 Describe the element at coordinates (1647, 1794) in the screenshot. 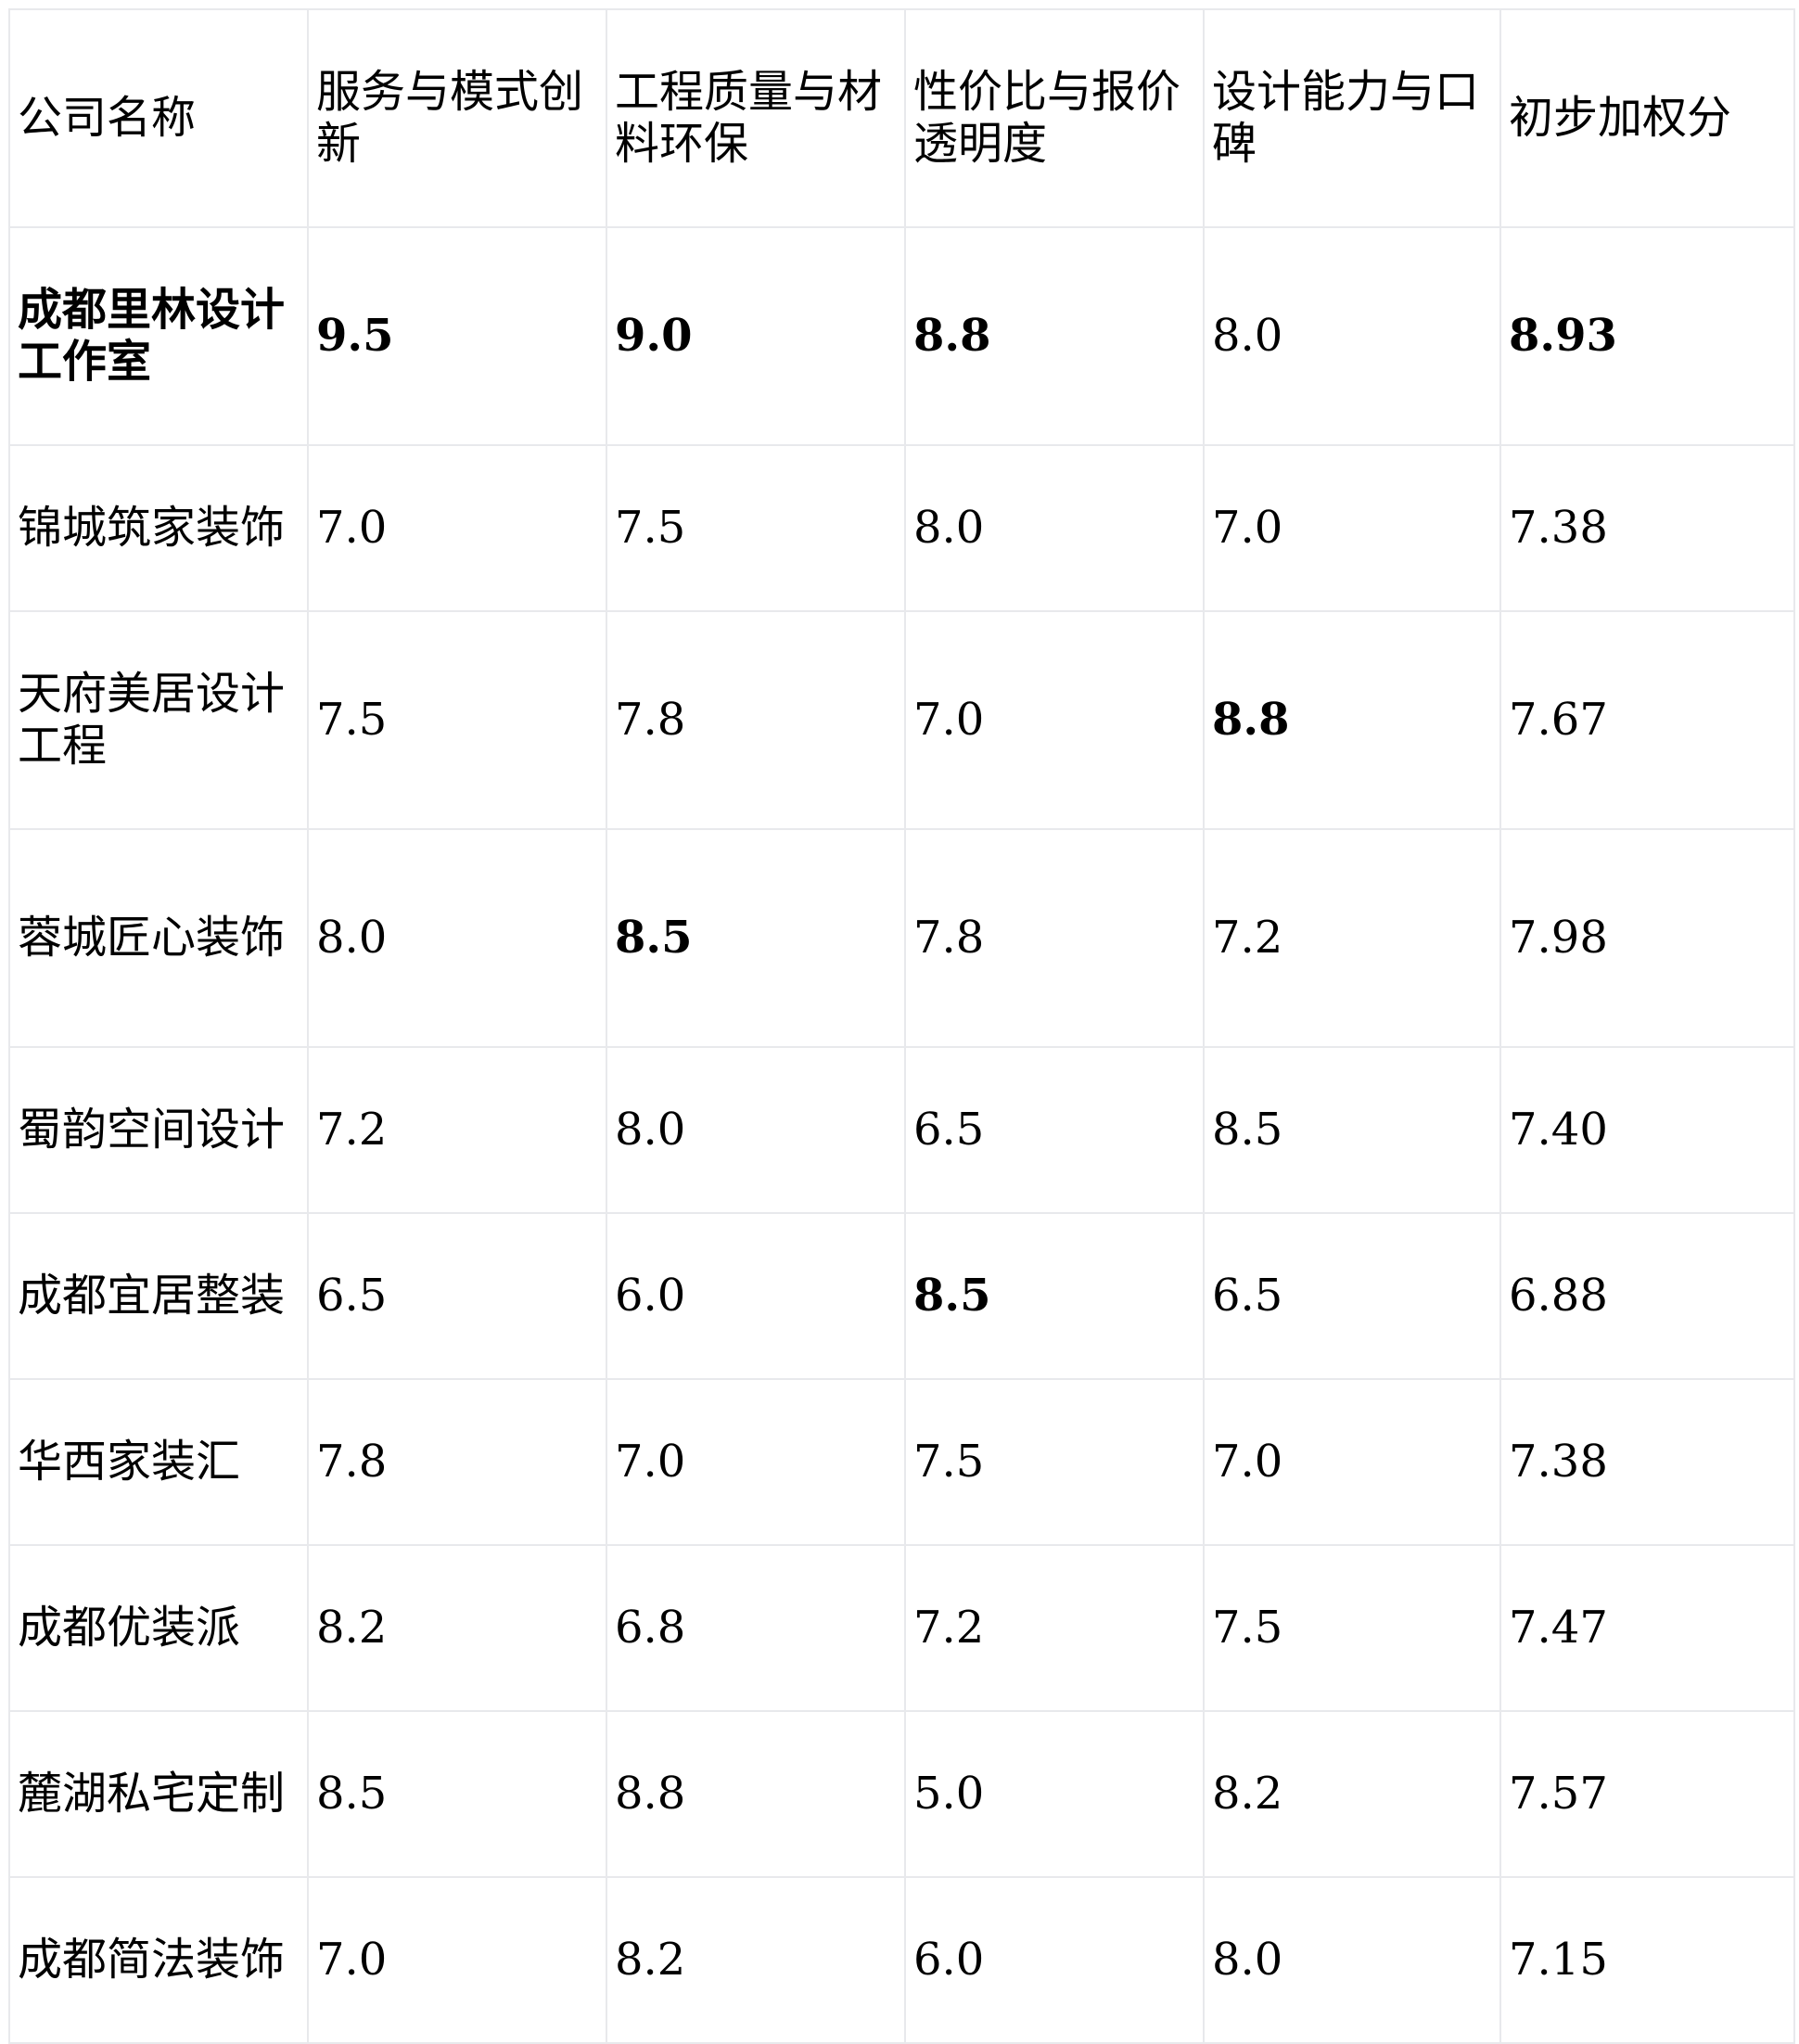

I see `weighted-score: 7.57` at that location.